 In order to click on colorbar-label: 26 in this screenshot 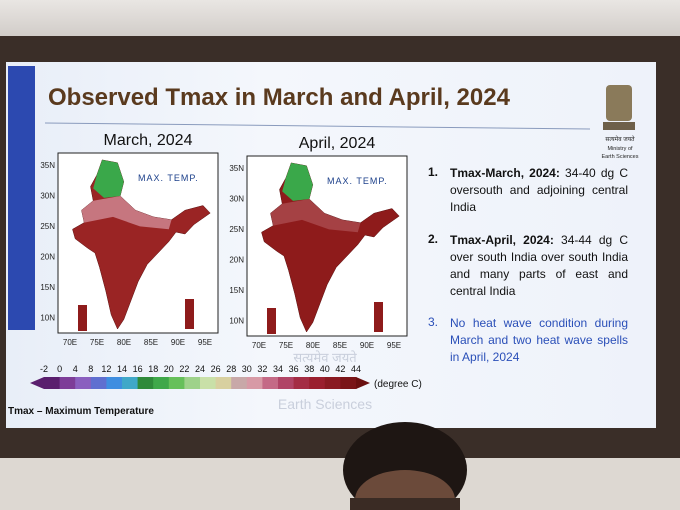, I will do `click(216, 369)`.